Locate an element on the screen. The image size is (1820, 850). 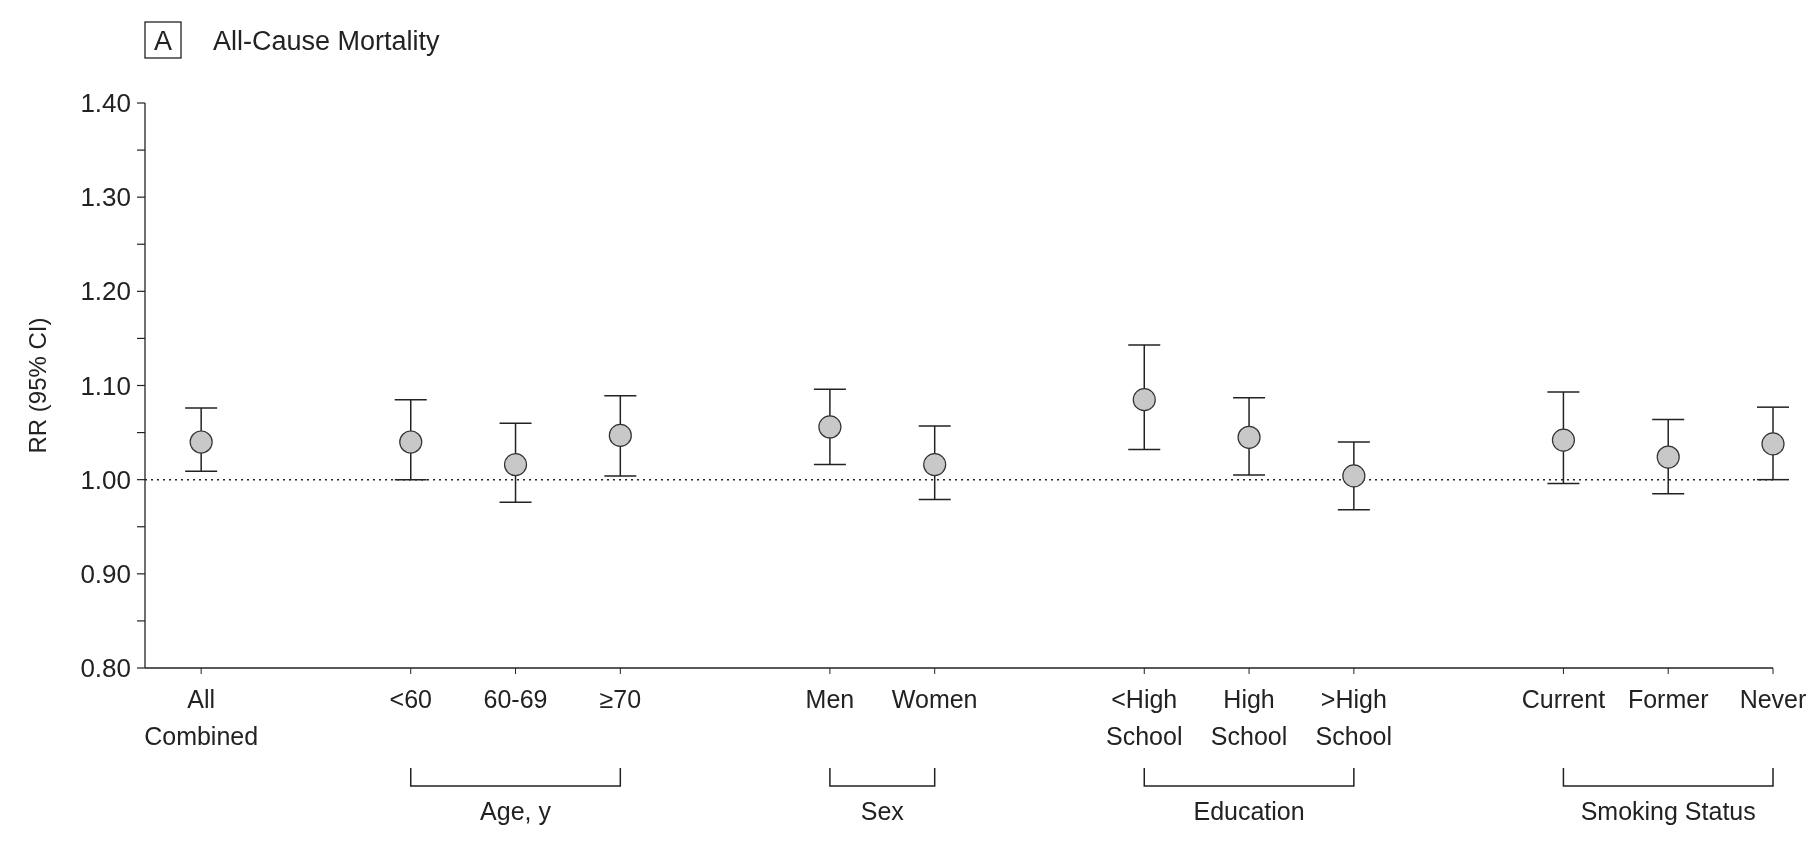
y-tick-label: 1.00 is located at coordinates (105, 479).